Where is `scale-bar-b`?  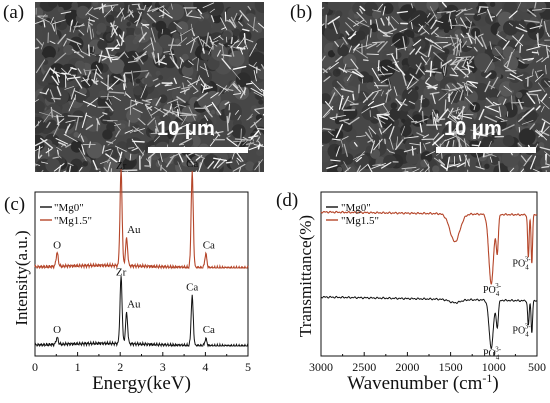
scale-bar-b is located at coordinates (486, 150).